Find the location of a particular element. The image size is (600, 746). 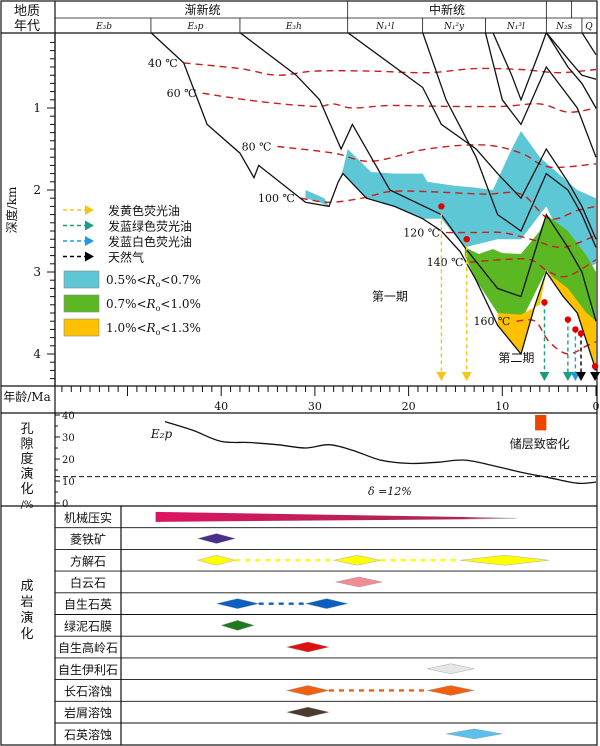

tight-reservoir-label: 储层致密化 is located at coordinates (540, 443).